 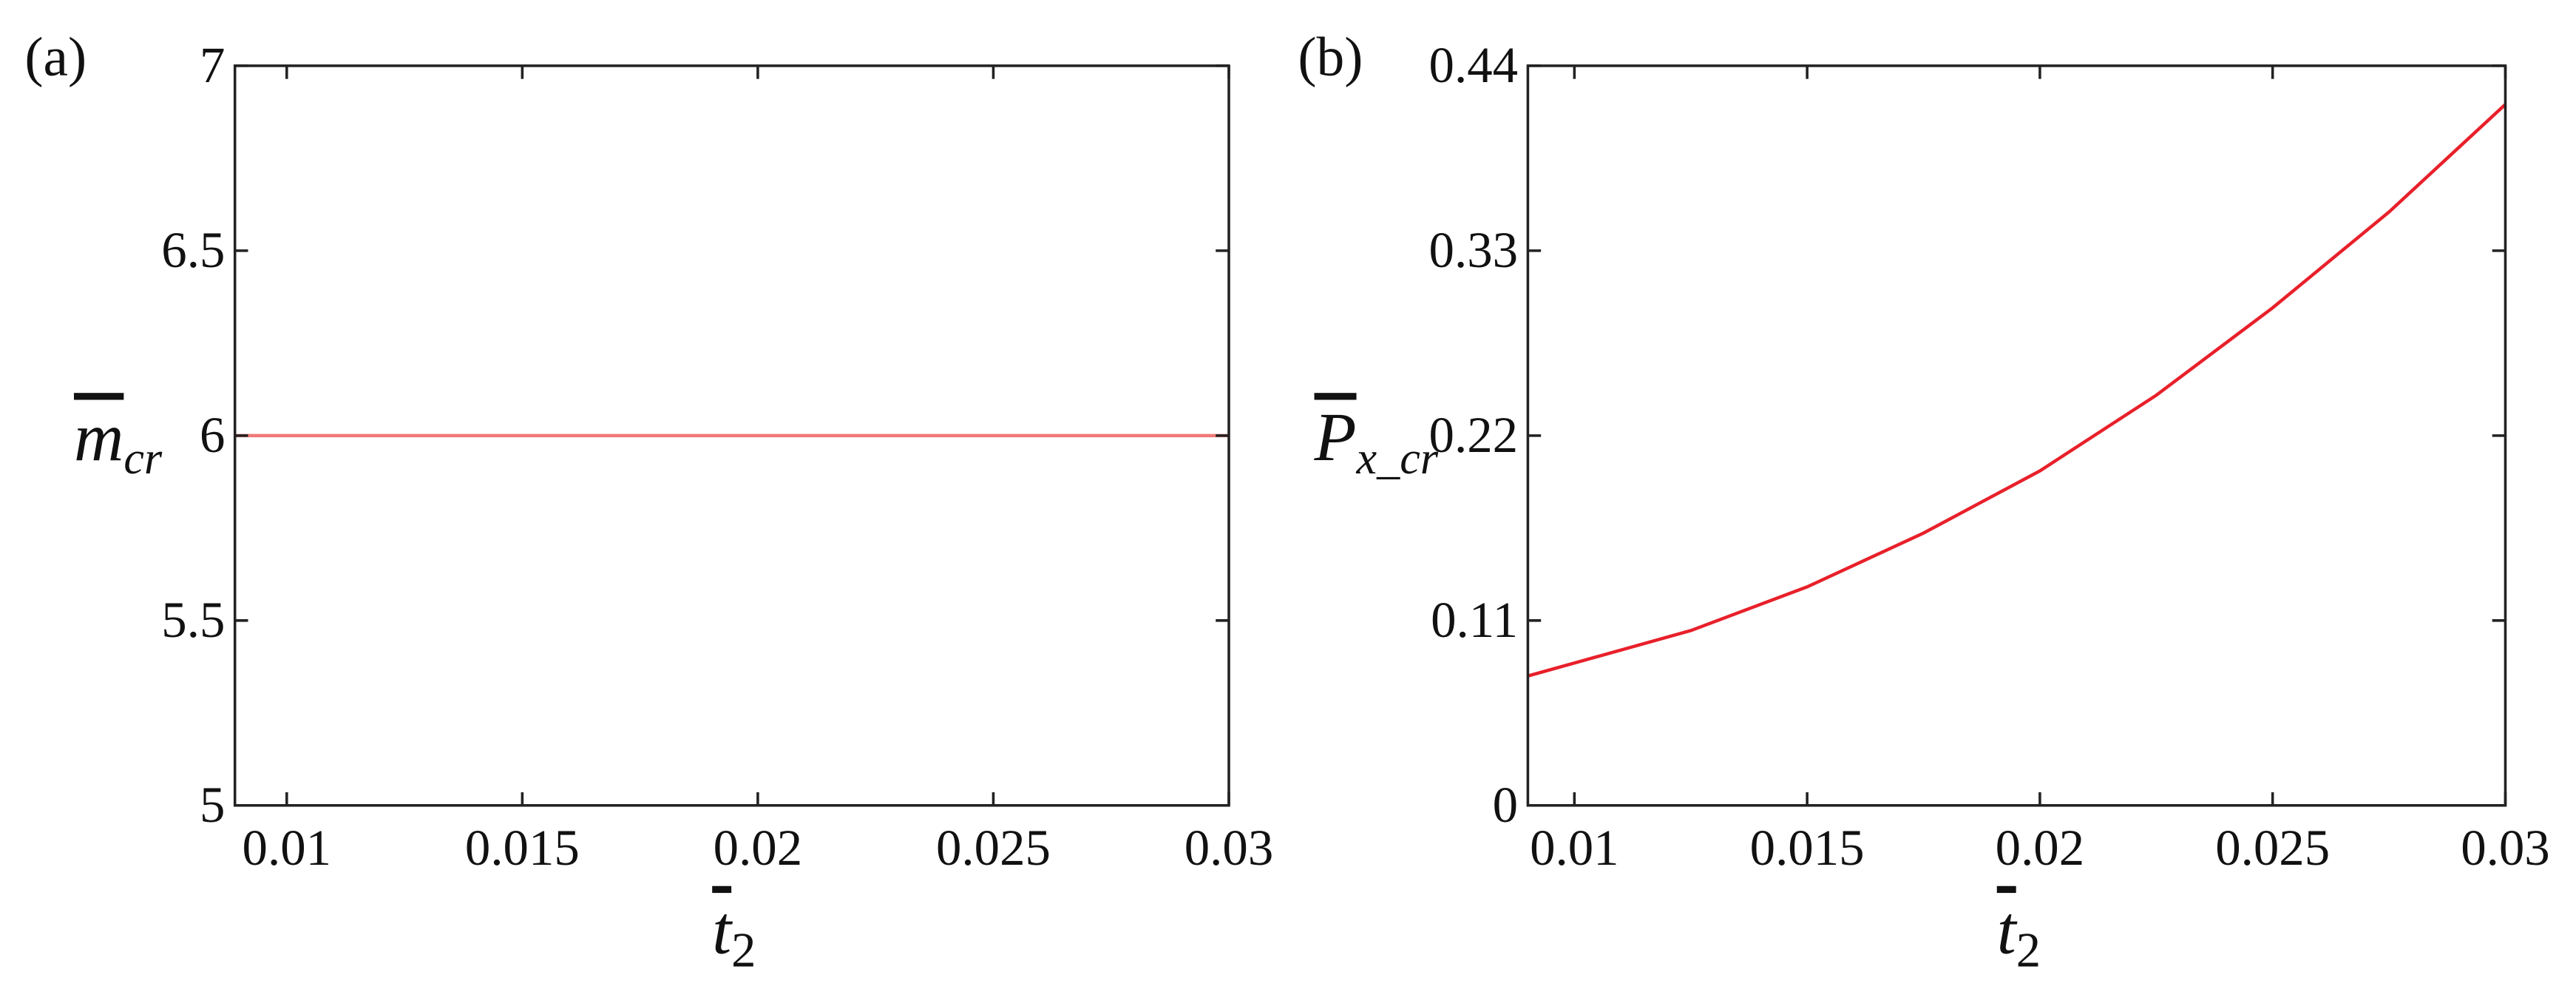 I want to click on y-label-main: m, so click(x=98, y=437).